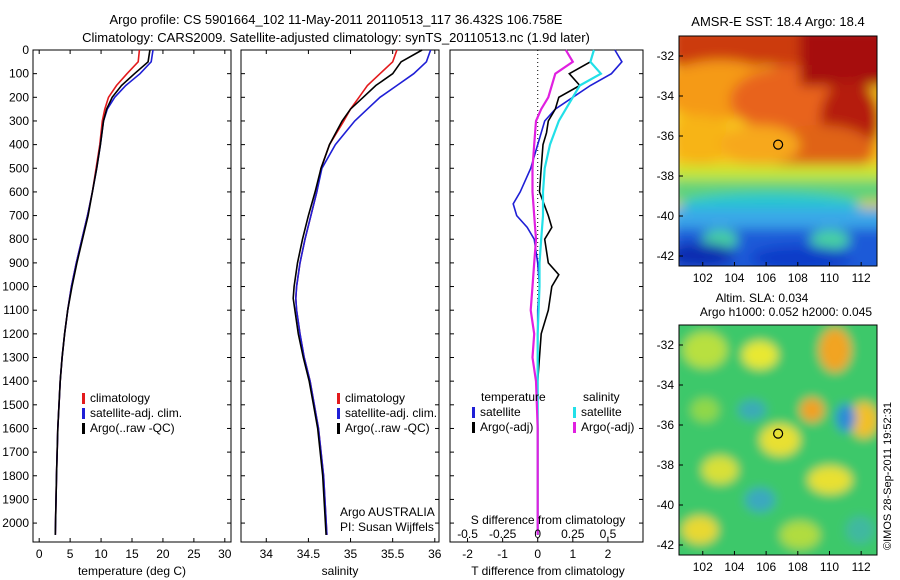  Describe the element at coordinates (19, 97) in the screenshot. I see `depth-tick-label: 200` at that location.